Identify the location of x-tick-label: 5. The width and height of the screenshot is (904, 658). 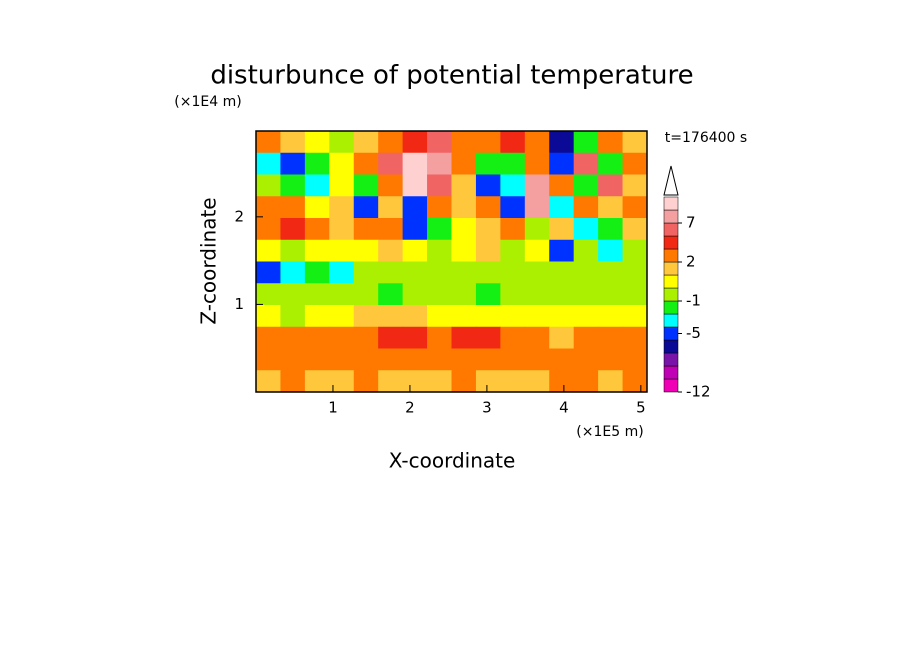
(641, 408).